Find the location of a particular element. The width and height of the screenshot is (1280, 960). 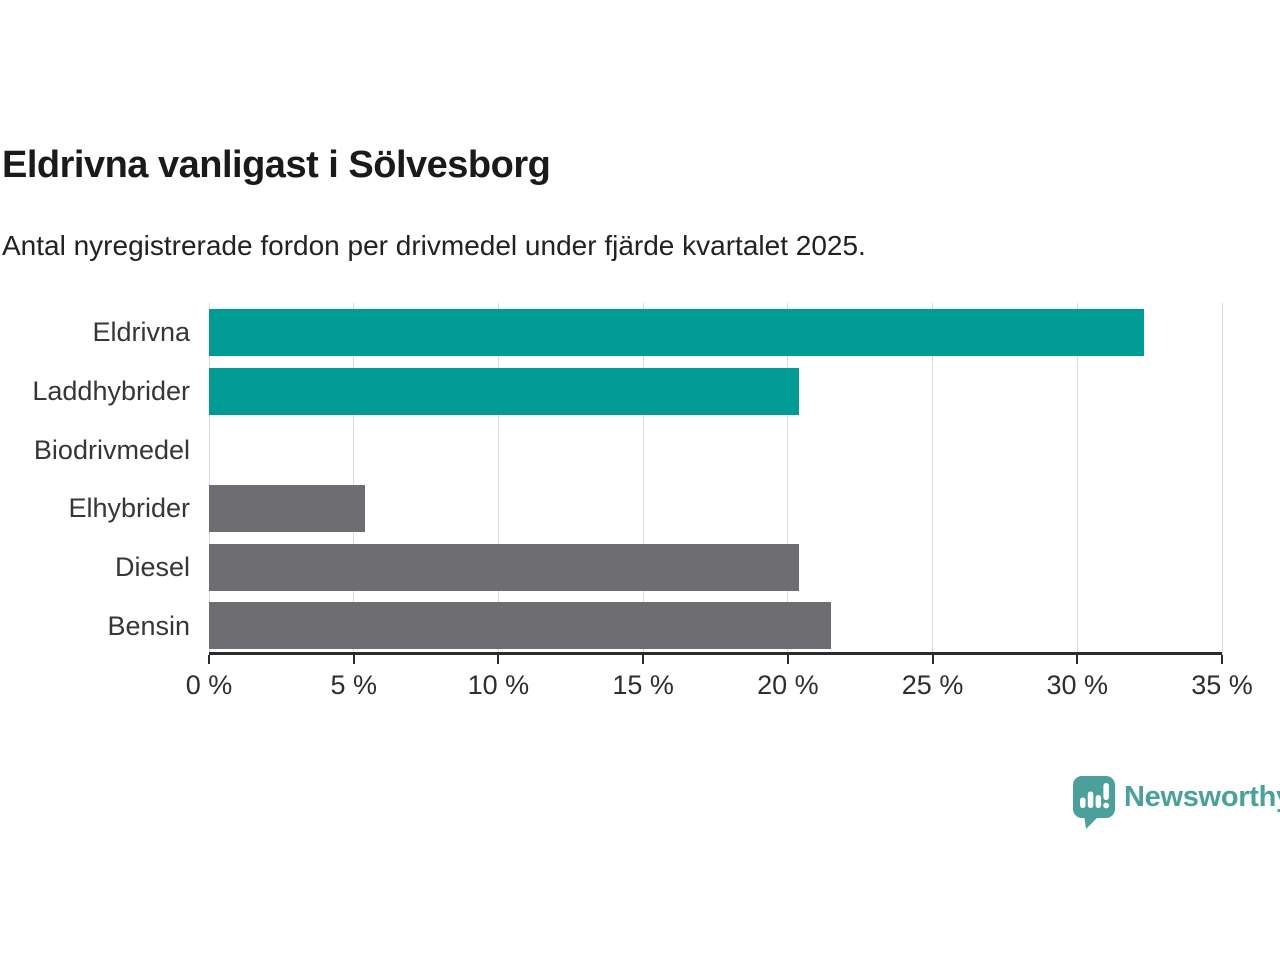

bar-eldrivna is located at coordinates (676, 332).